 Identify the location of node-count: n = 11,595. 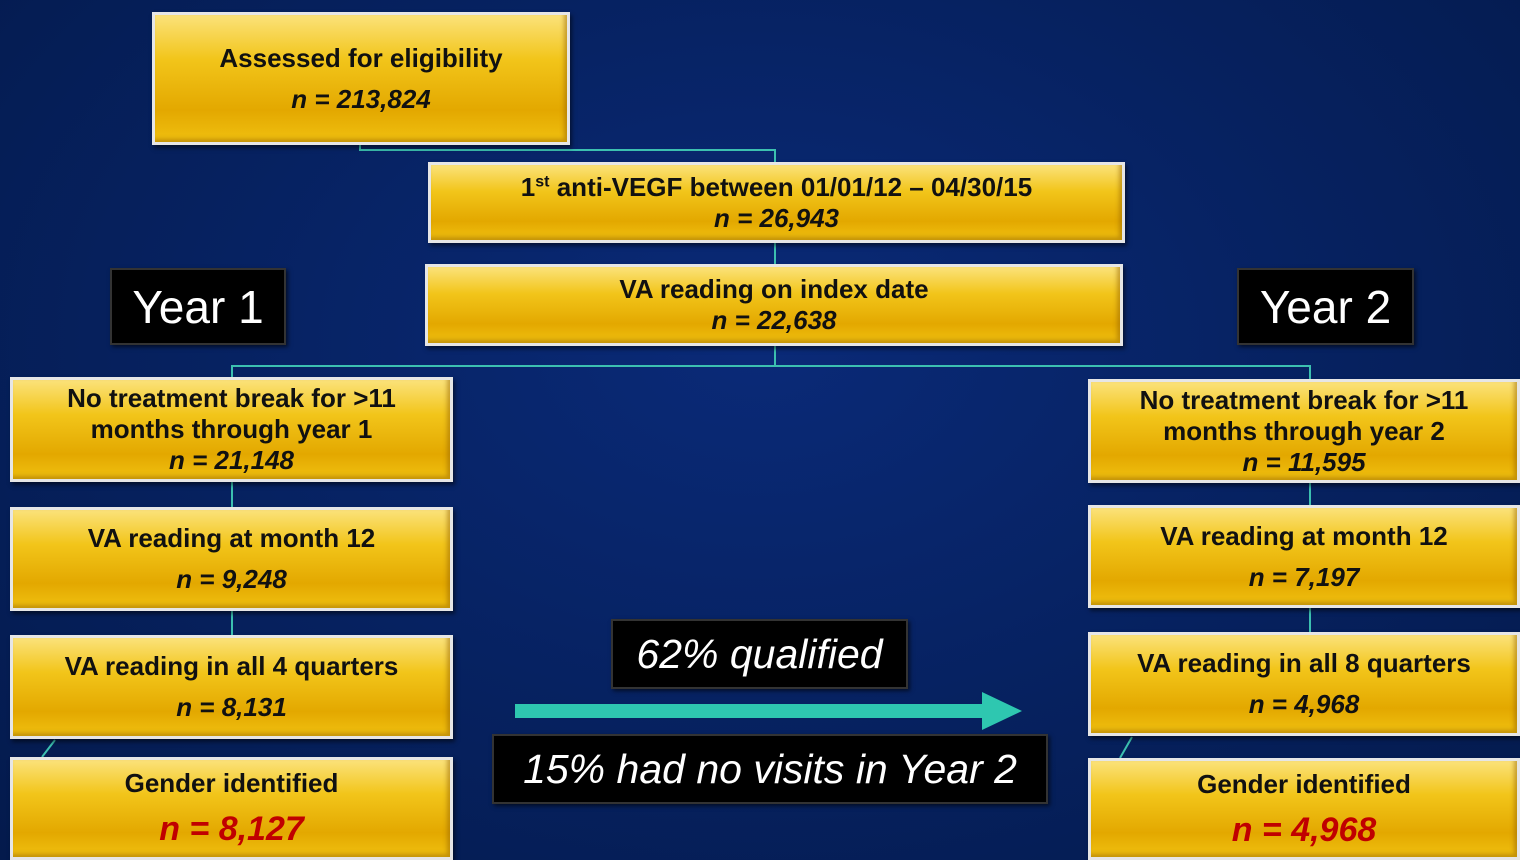
(1304, 461).